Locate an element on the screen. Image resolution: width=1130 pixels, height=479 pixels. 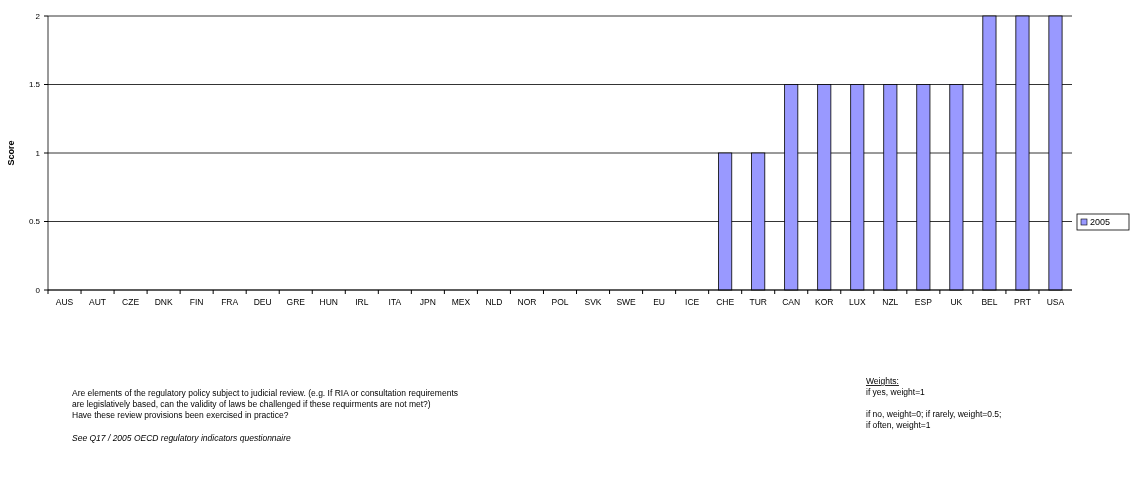
x-tick-label: NLD is located at coordinates (494, 302).